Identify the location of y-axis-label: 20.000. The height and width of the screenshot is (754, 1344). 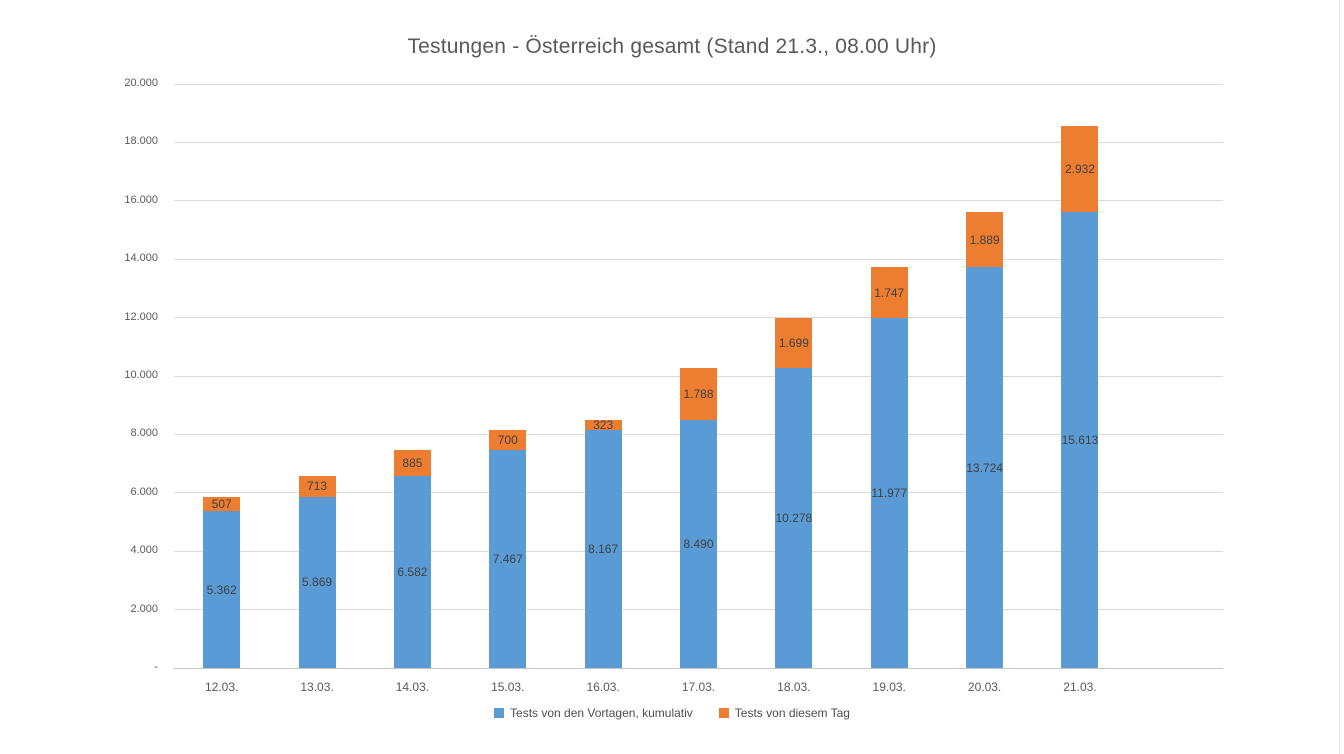
(141, 83).